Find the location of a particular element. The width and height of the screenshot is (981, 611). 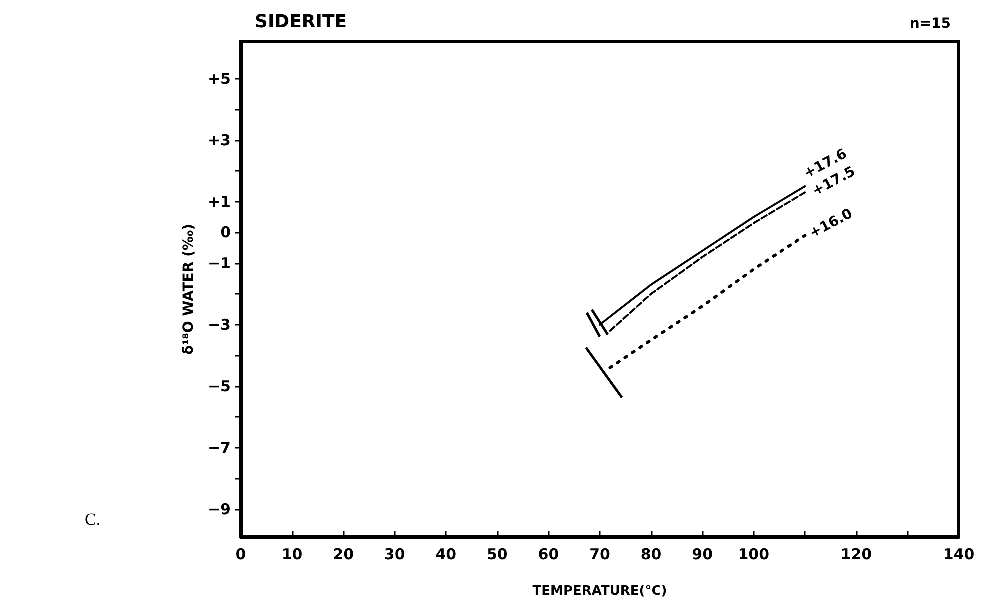

x-tick-label: 120 is located at coordinates (856, 555).